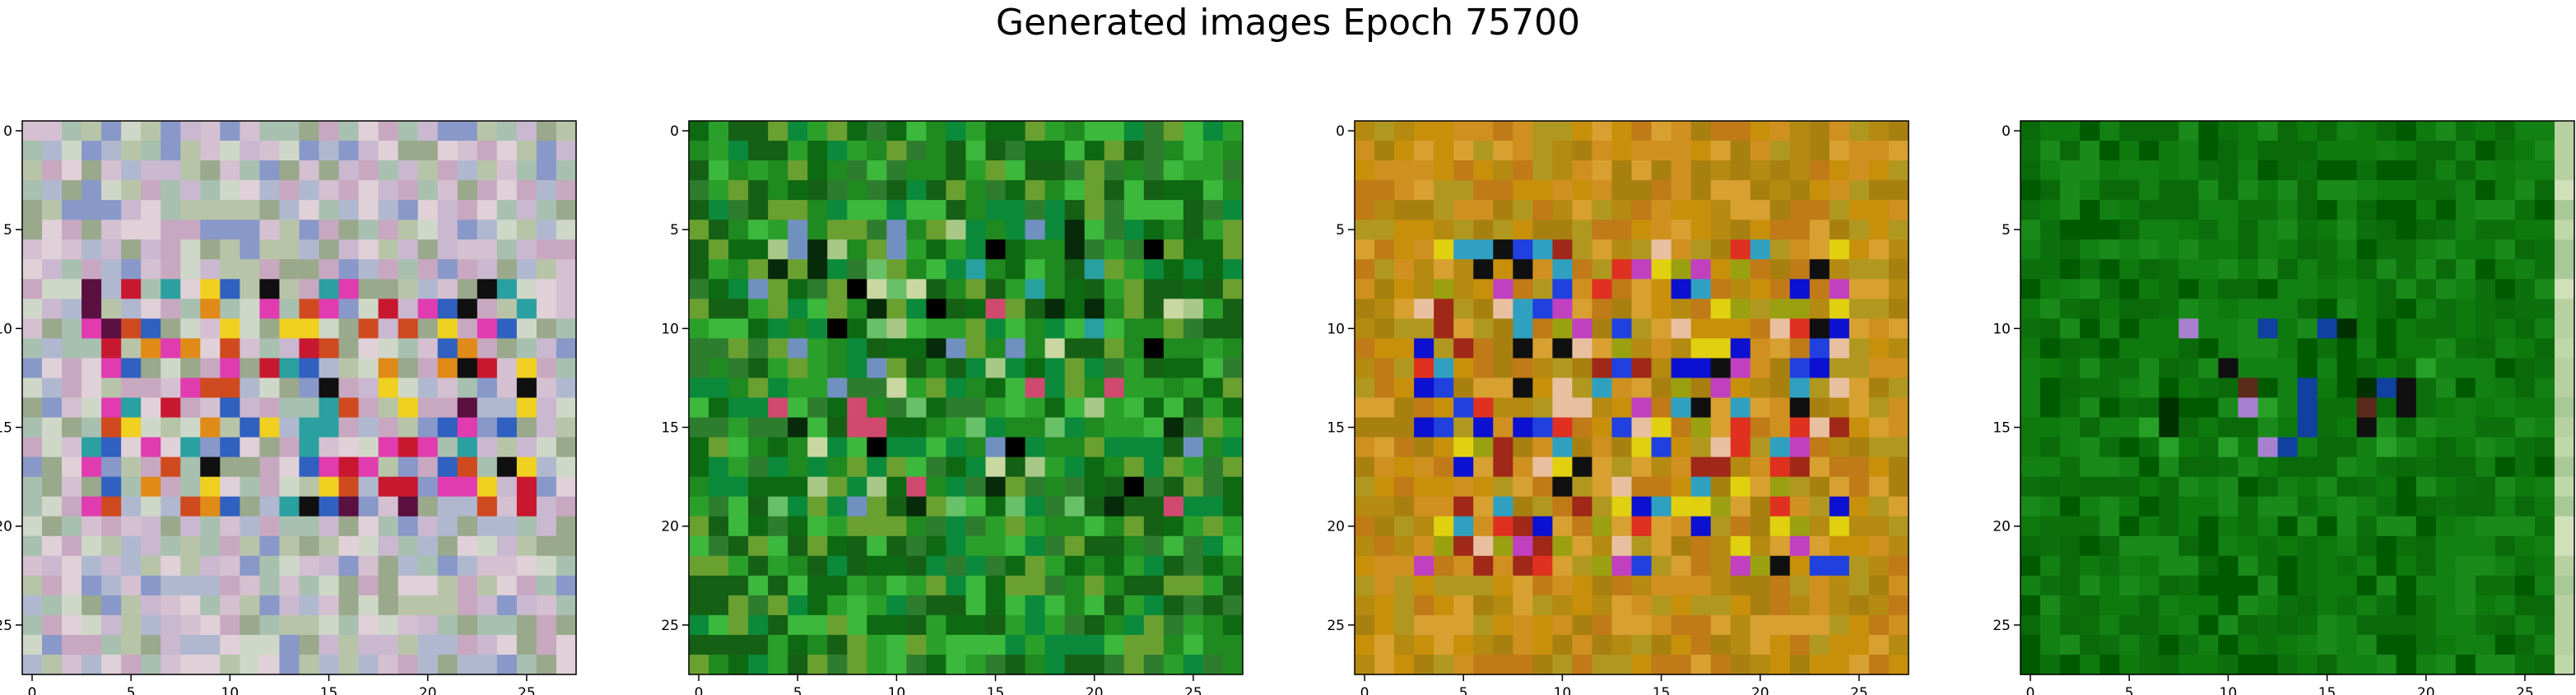  What do you see at coordinates (670, 626) in the screenshot?
I see `y-tick-label: 25` at bounding box center [670, 626].